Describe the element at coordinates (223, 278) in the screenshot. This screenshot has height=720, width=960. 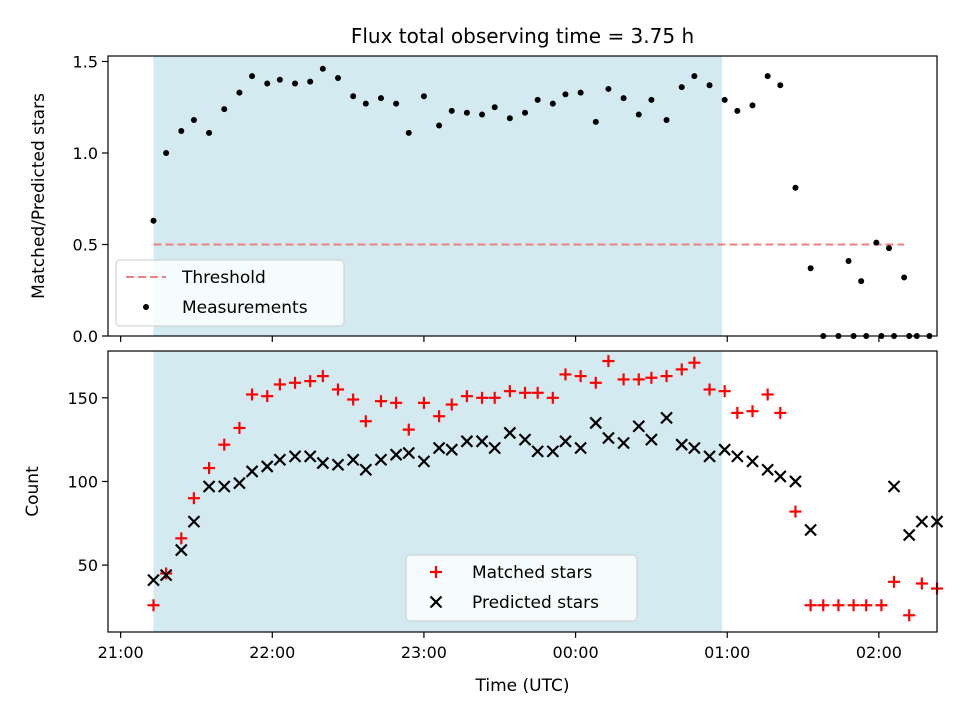
I see `legend-threshold-label: Threshold` at that location.